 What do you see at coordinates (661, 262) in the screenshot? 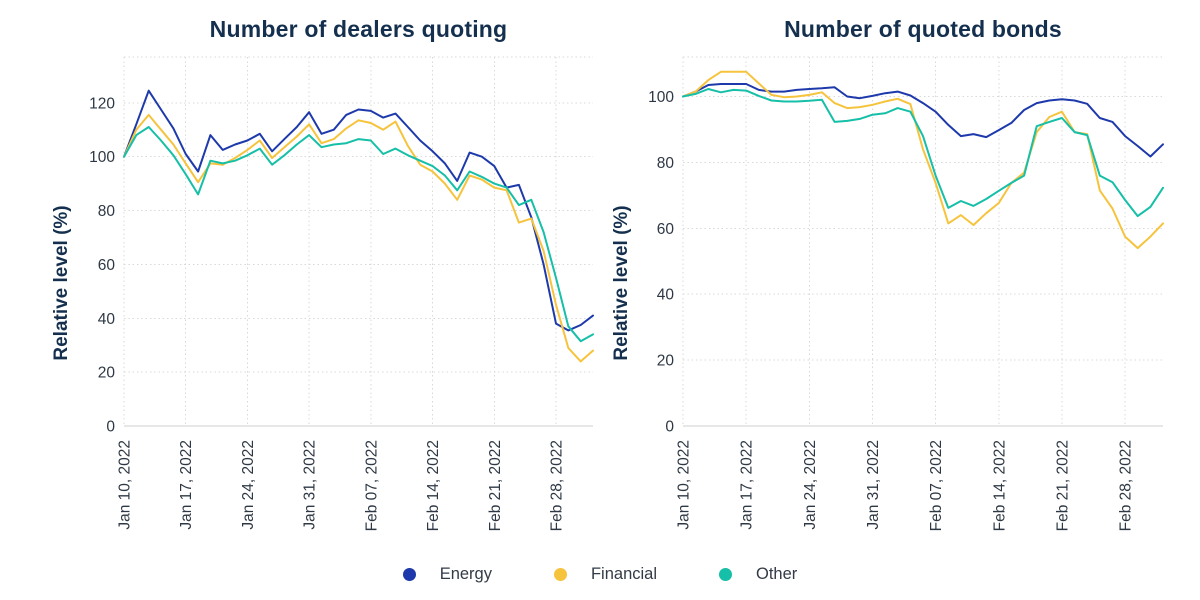
I see `y-tick-labels: 0 20 40 60 80 100` at bounding box center [661, 262].